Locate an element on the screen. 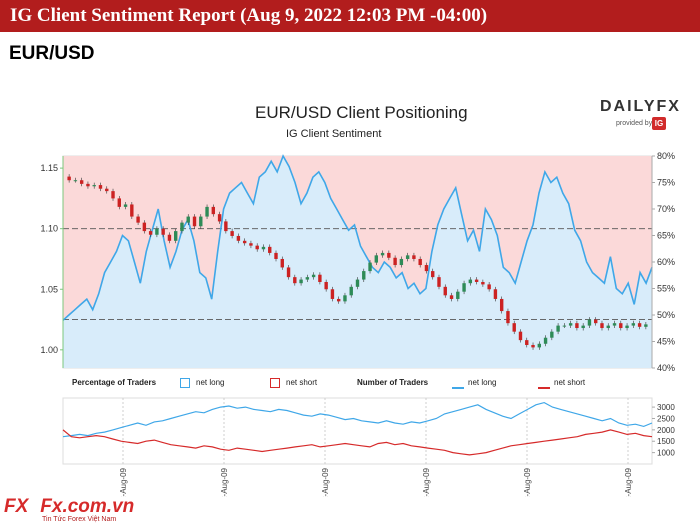 The height and width of the screenshot is (530, 700). fx-com-vn-logo: FX Fx.com.vn Tin Tức Forex Việt Nam is located at coordinates (84, 513).